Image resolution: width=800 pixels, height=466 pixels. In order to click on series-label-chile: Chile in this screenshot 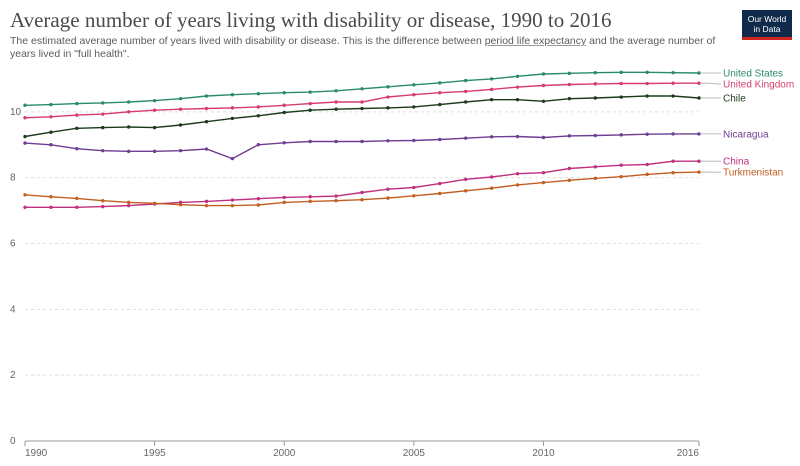, I will do `click(734, 99)`.